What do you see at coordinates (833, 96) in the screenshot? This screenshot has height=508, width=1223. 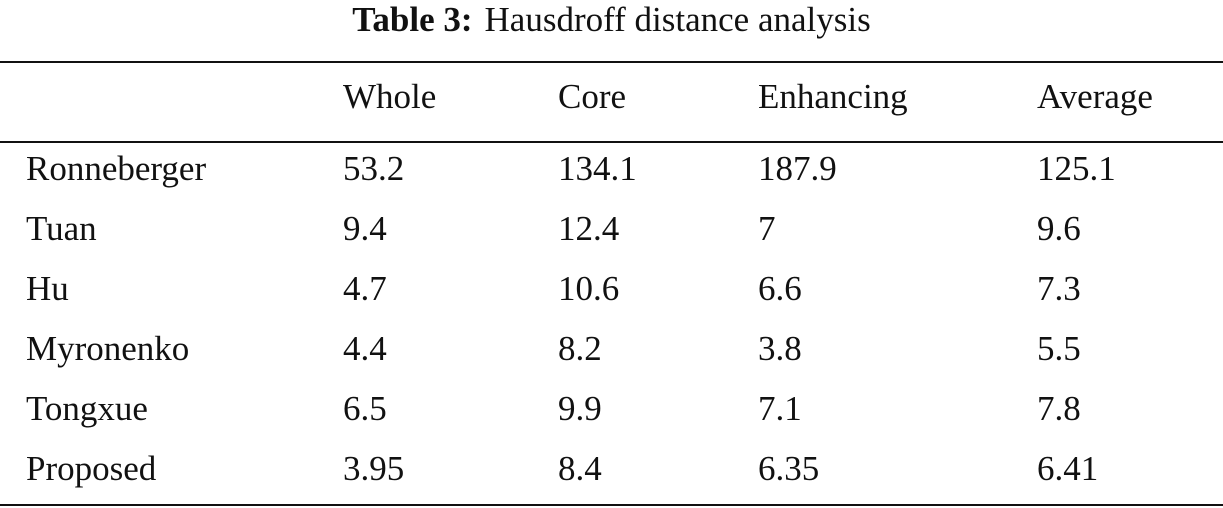 I see `header-cell-enhancing: Enhancing` at bounding box center [833, 96].